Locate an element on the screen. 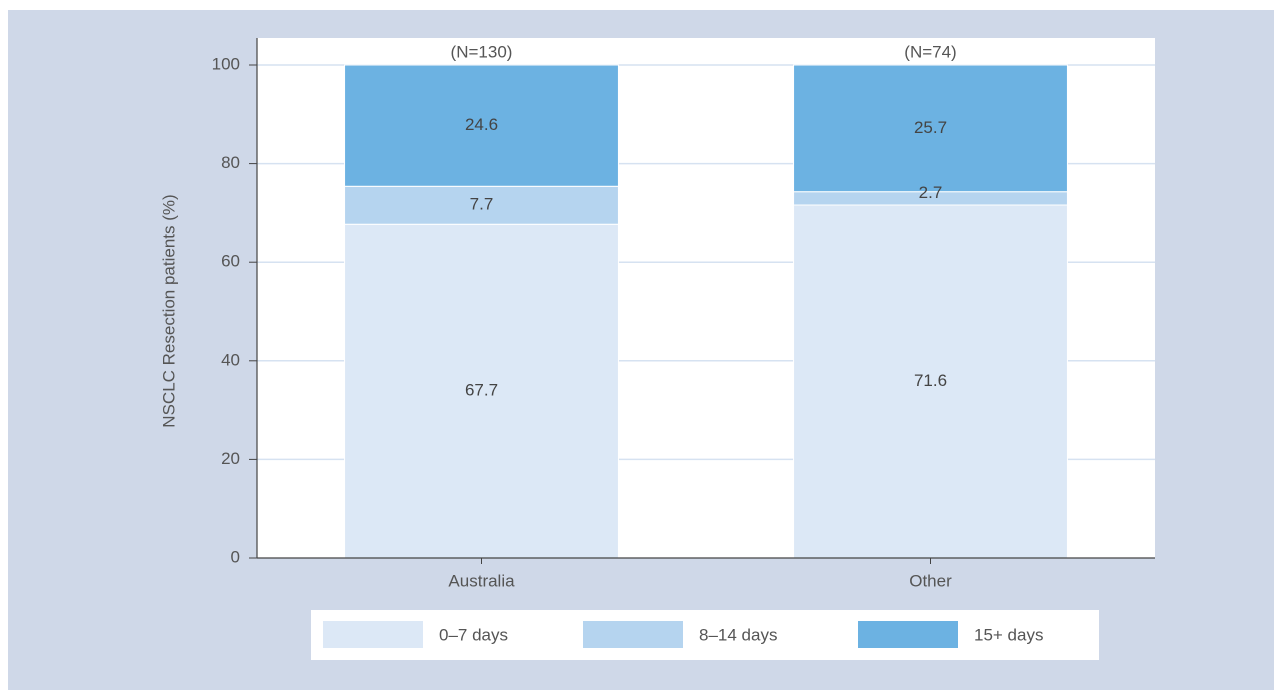 The height and width of the screenshot is (695, 1282). data-label: 25.7 is located at coordinates (930, 127).